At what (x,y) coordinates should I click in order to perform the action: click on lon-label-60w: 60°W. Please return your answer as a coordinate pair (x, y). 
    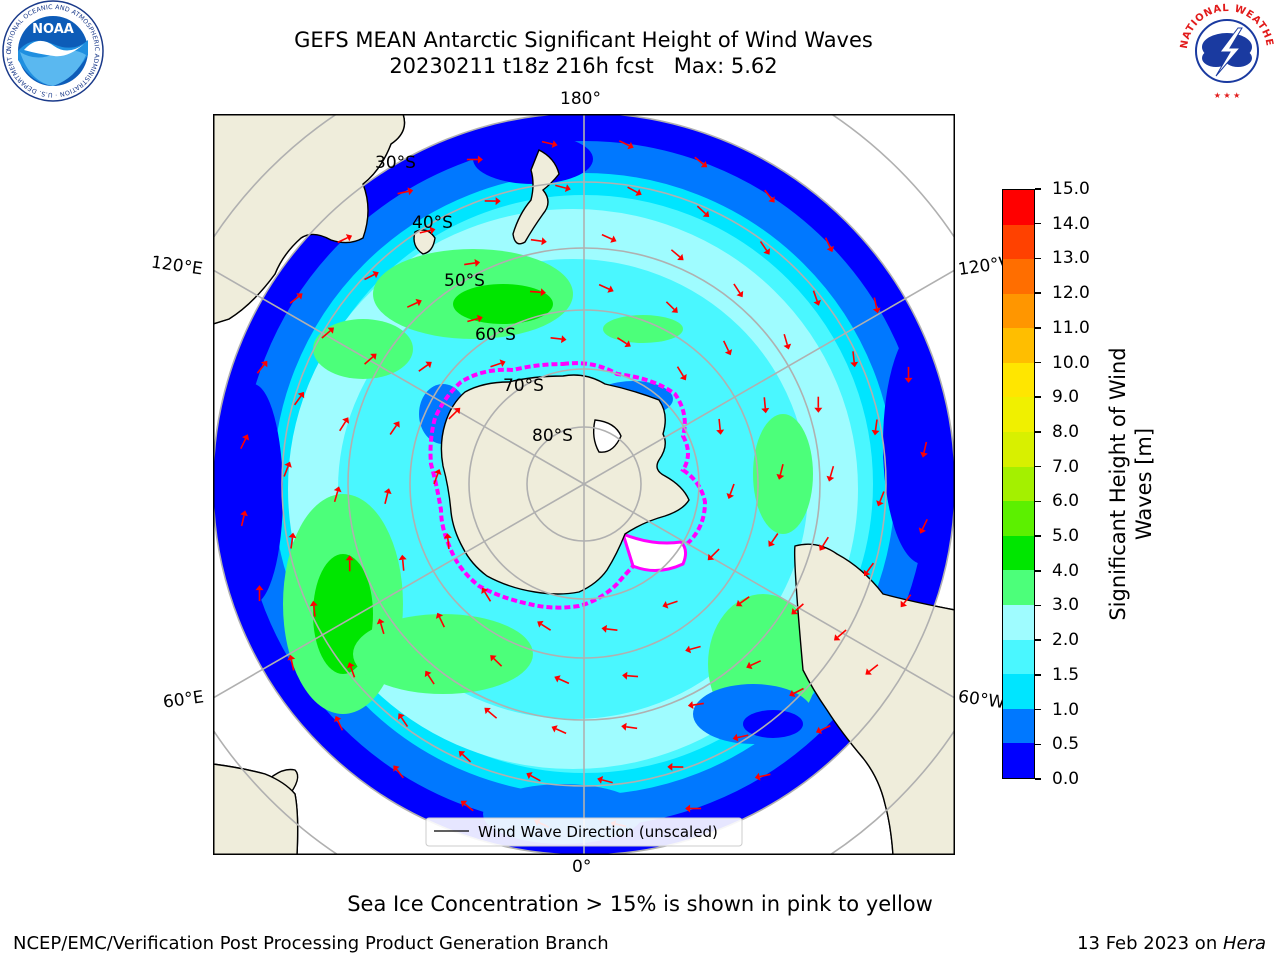
    Looking at the image, I should click on (981, 700).